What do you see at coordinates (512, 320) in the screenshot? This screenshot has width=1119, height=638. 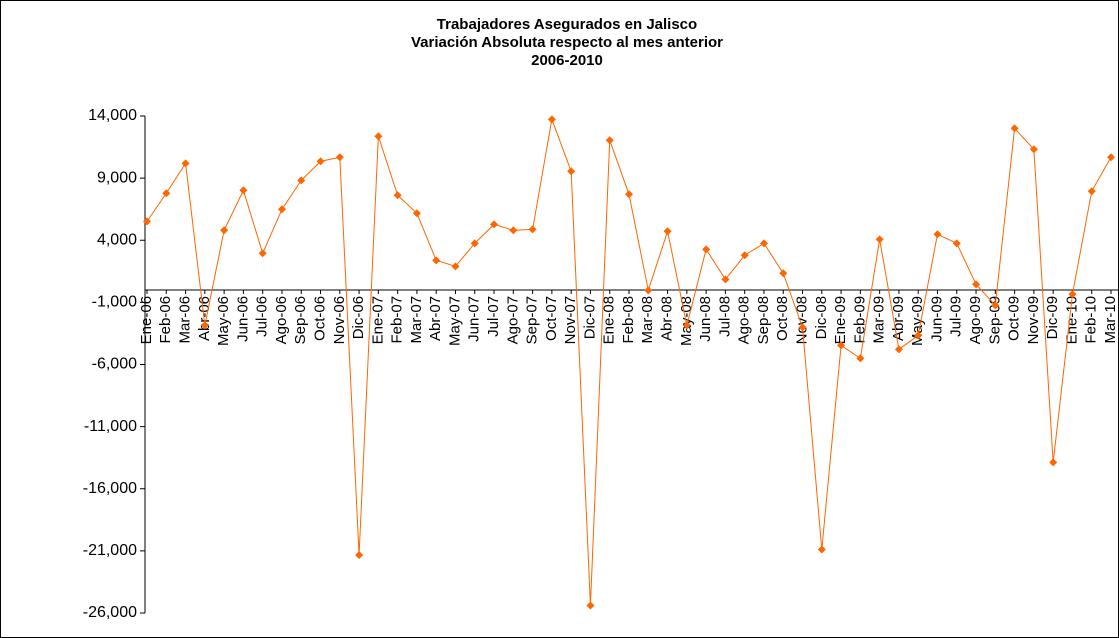 I see `x-tick-label: Ago-07` at bounding box center [512, 320].